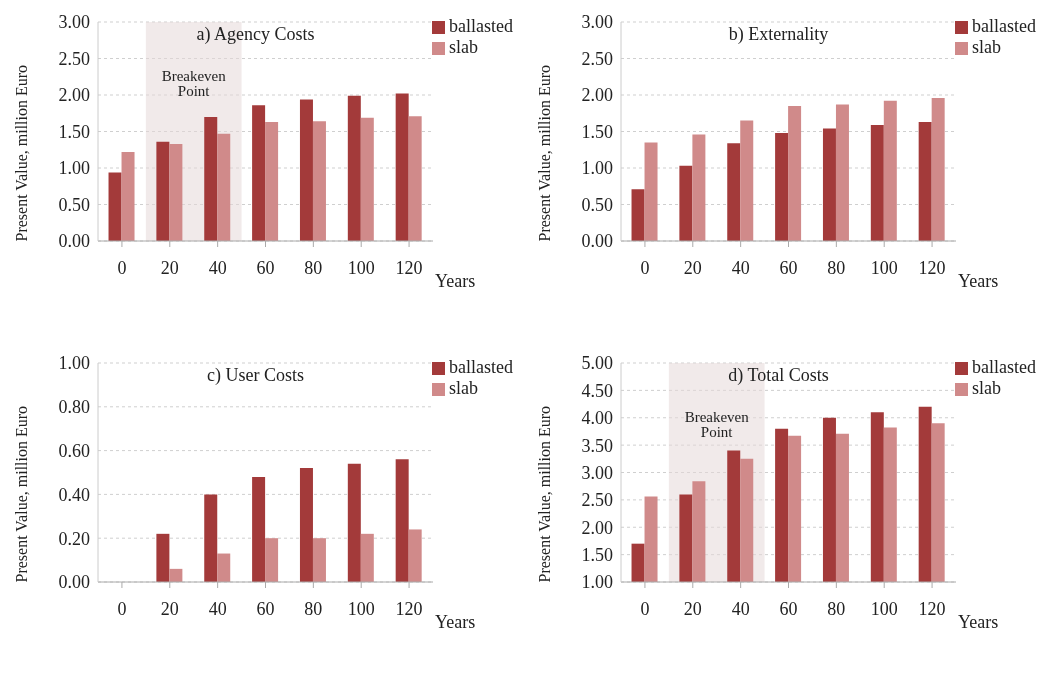  What do you see at coordinates (778, 375) in the screenshot?
I see `chart-title: d) Total Costs` at bounding box center [778, 375].